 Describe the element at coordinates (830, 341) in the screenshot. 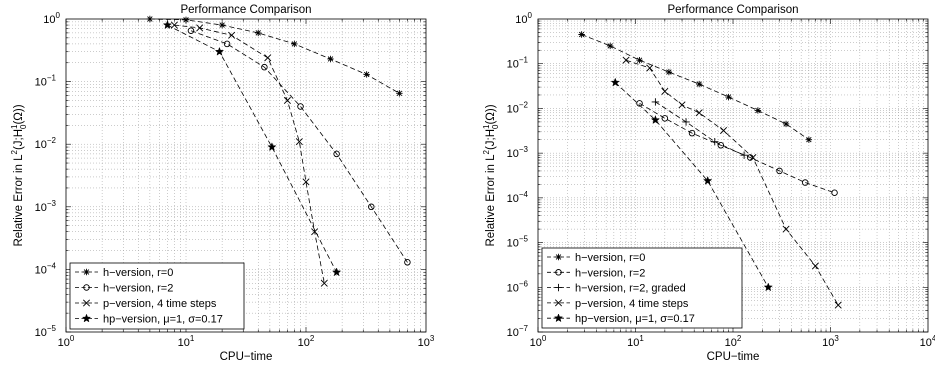

I see `x-tick-label: 10³` at that location.